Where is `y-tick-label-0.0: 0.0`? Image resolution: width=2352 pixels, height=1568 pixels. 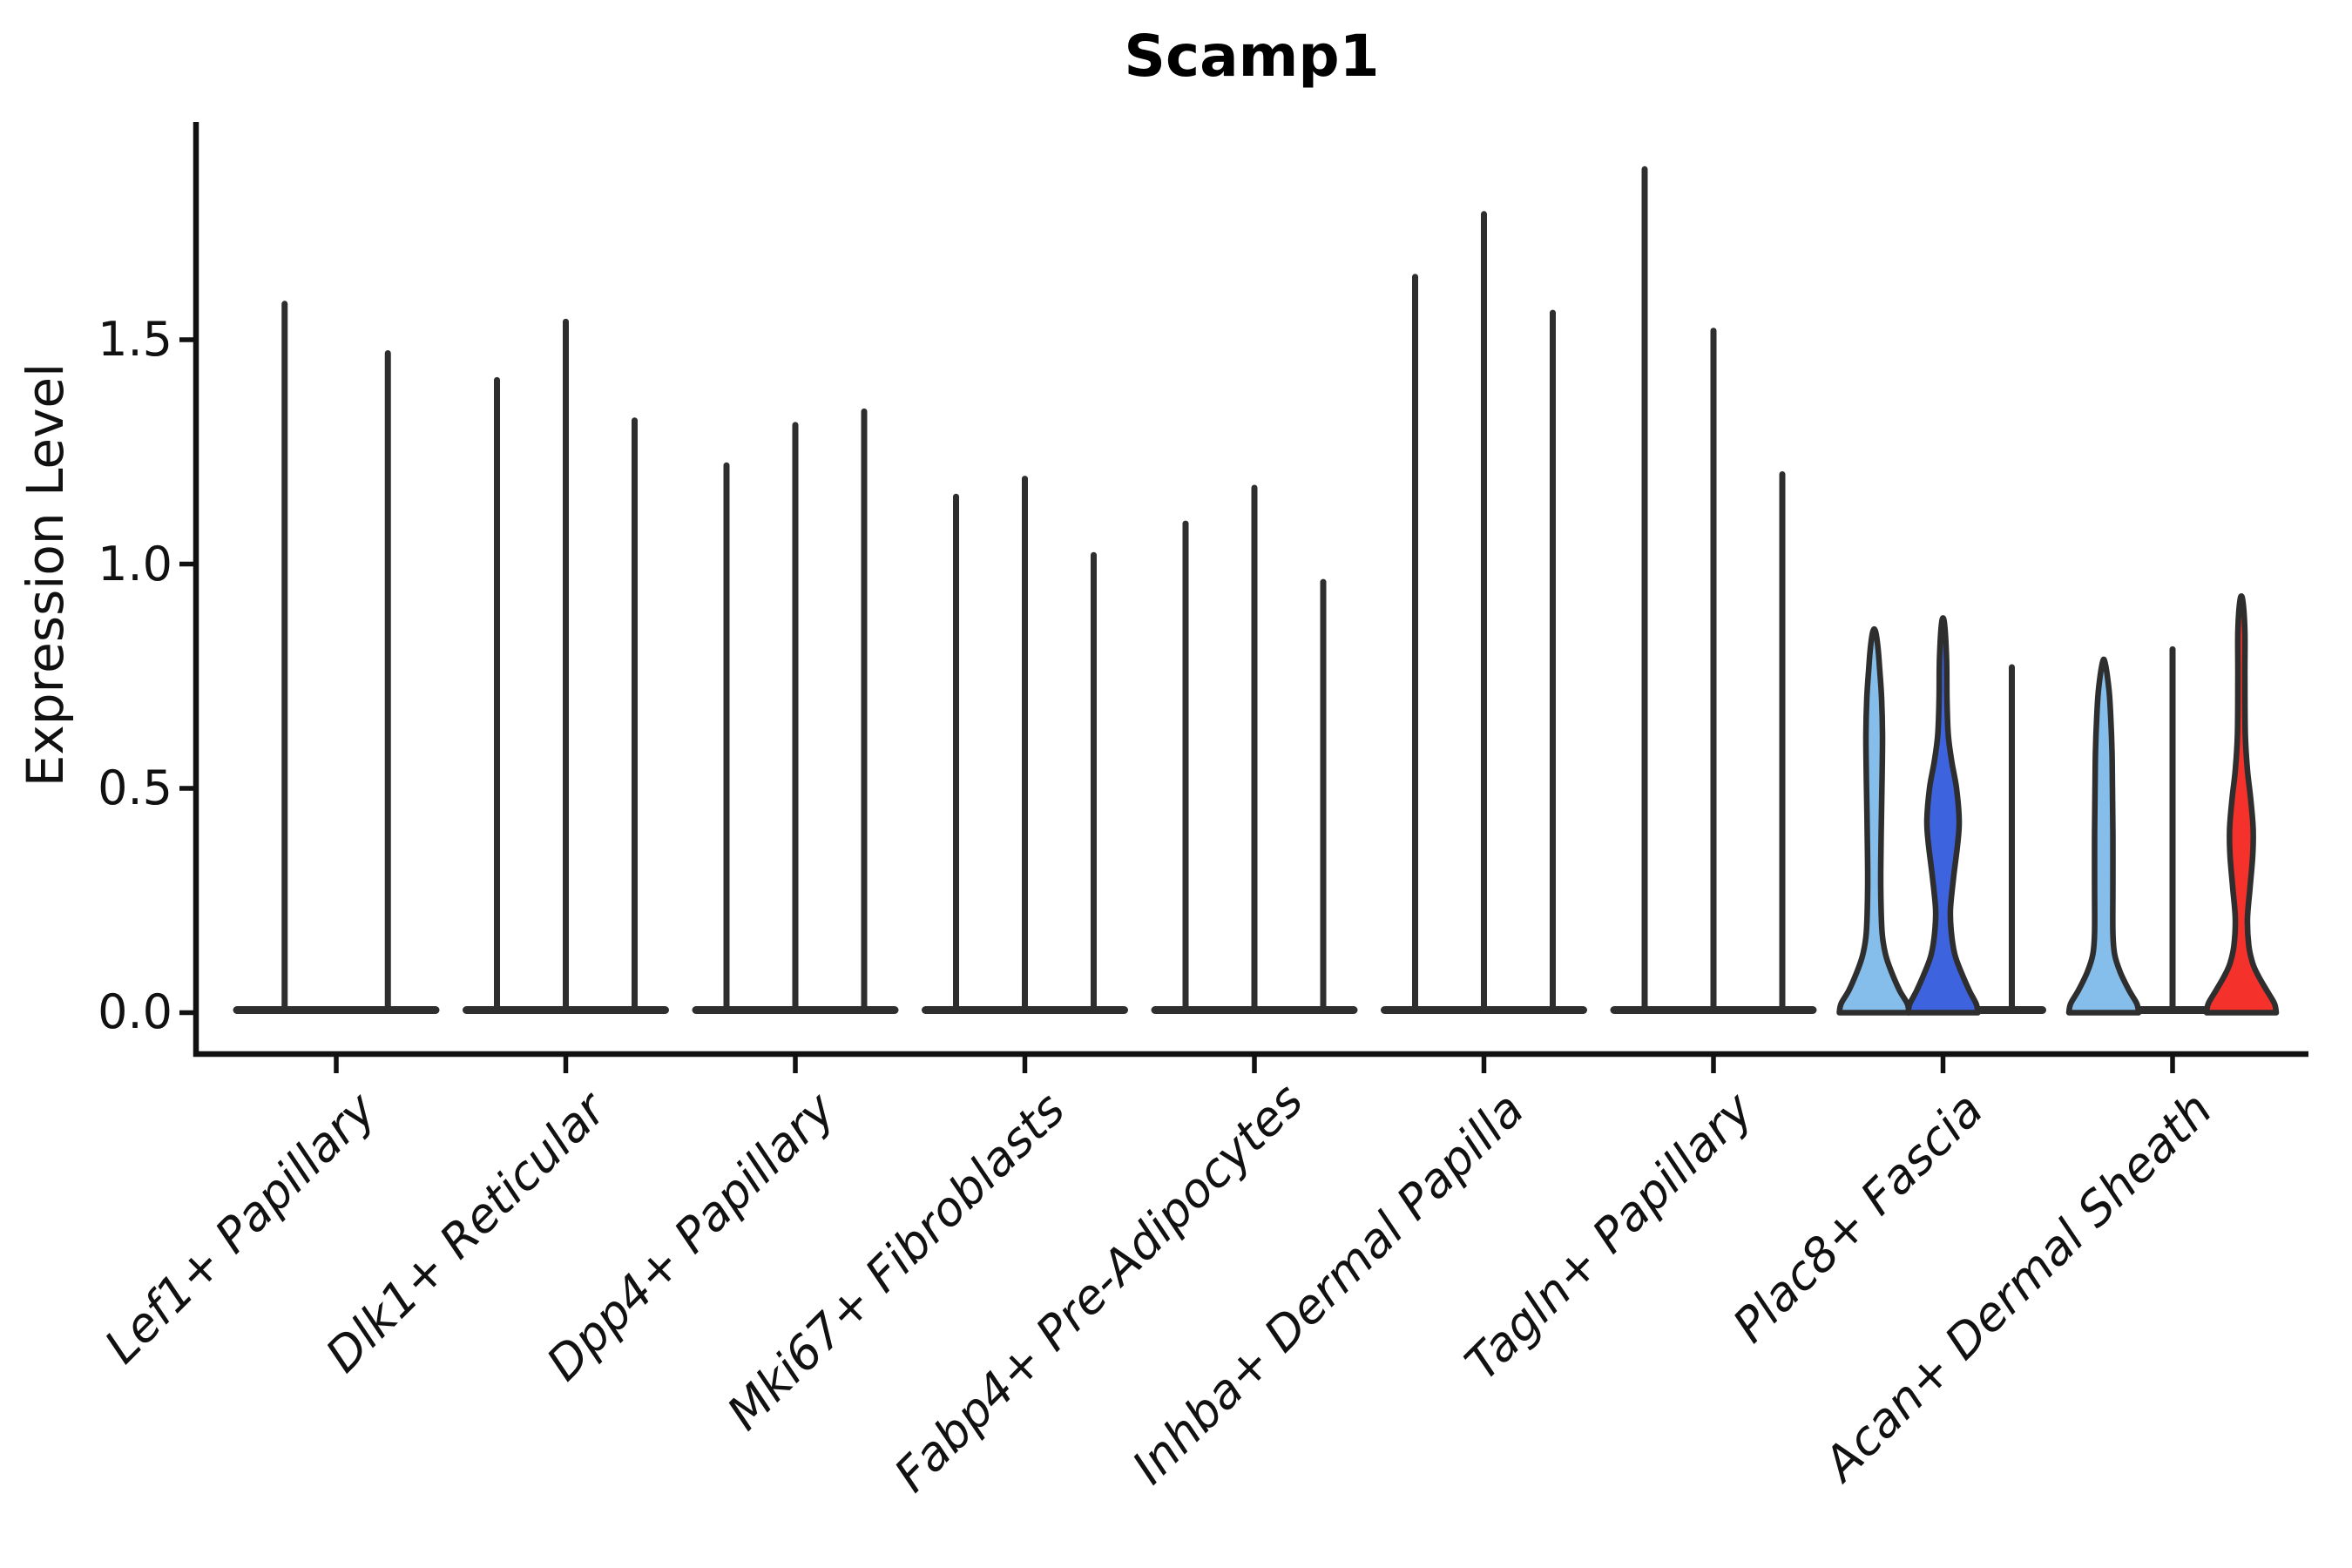
y-tick-label-0.0: 0.0 is located at coordinates (135, 1012).